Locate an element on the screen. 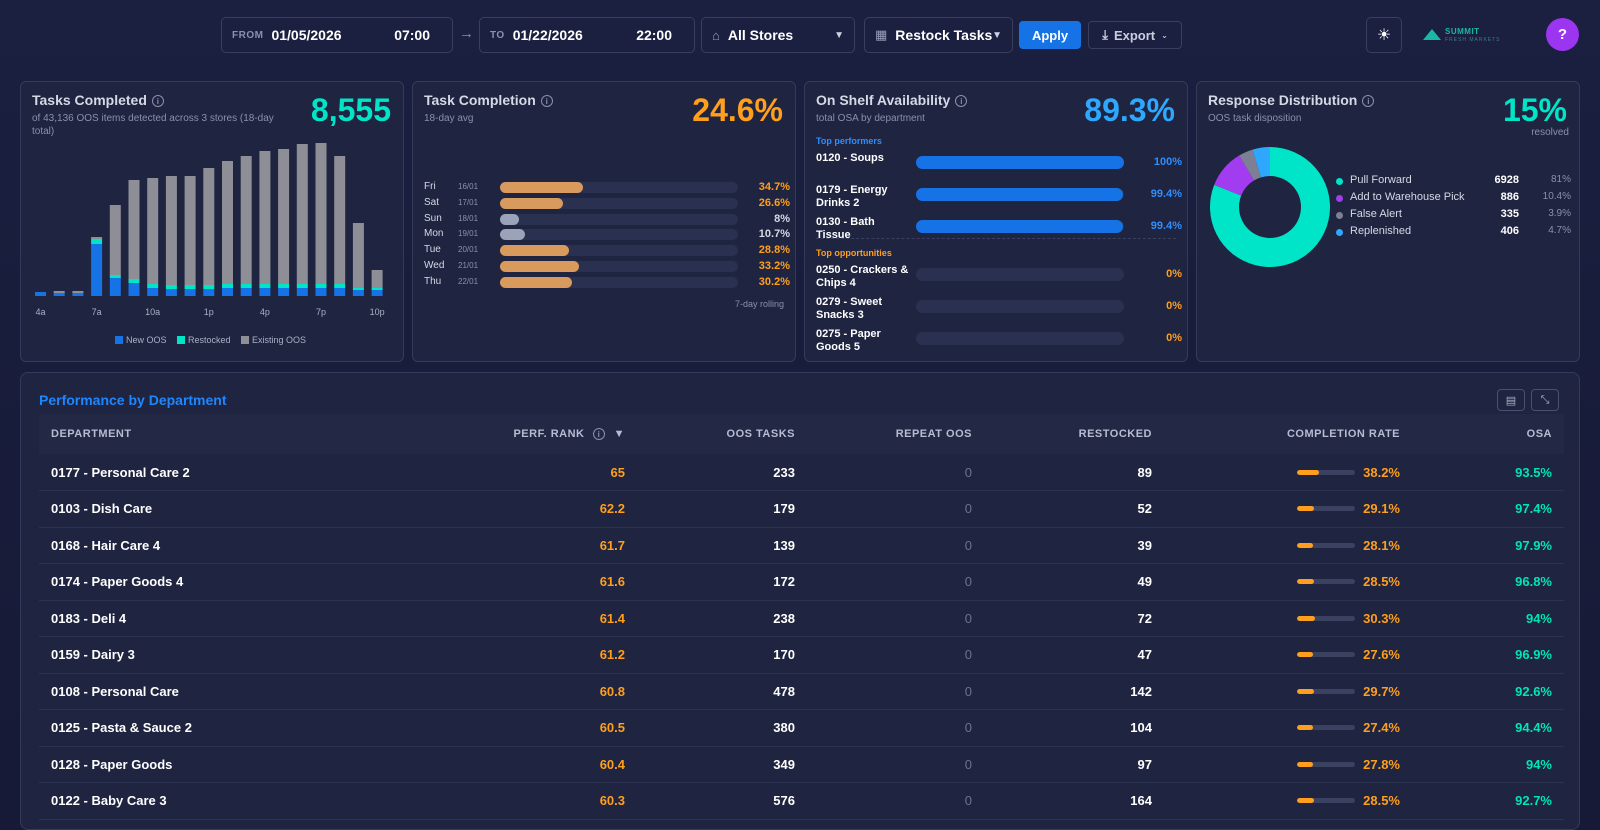 Image resolution: width=1600 pixels, height=830 pixels. bar-new-oos-9p is located at coordinates (358, 293).